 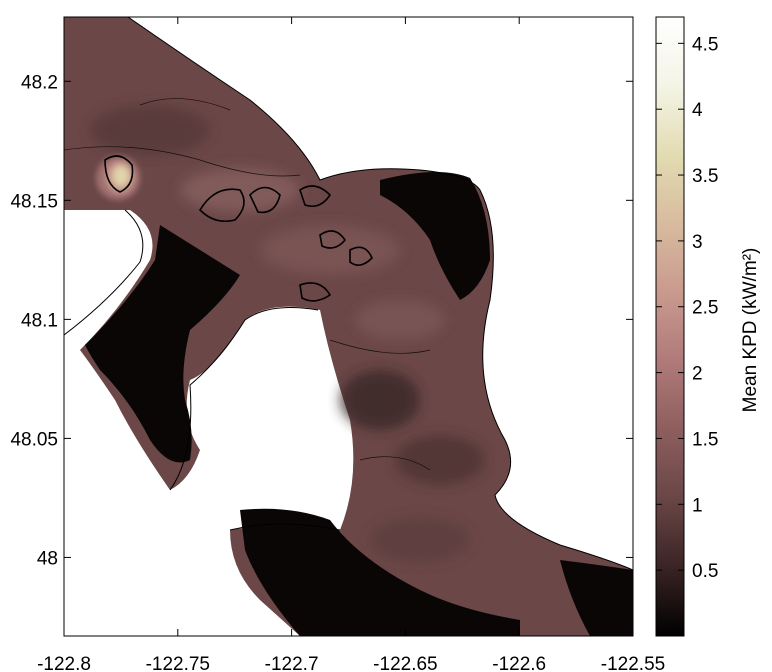 I want to click on low-energy-zone-west, so click(x=162, y=344).